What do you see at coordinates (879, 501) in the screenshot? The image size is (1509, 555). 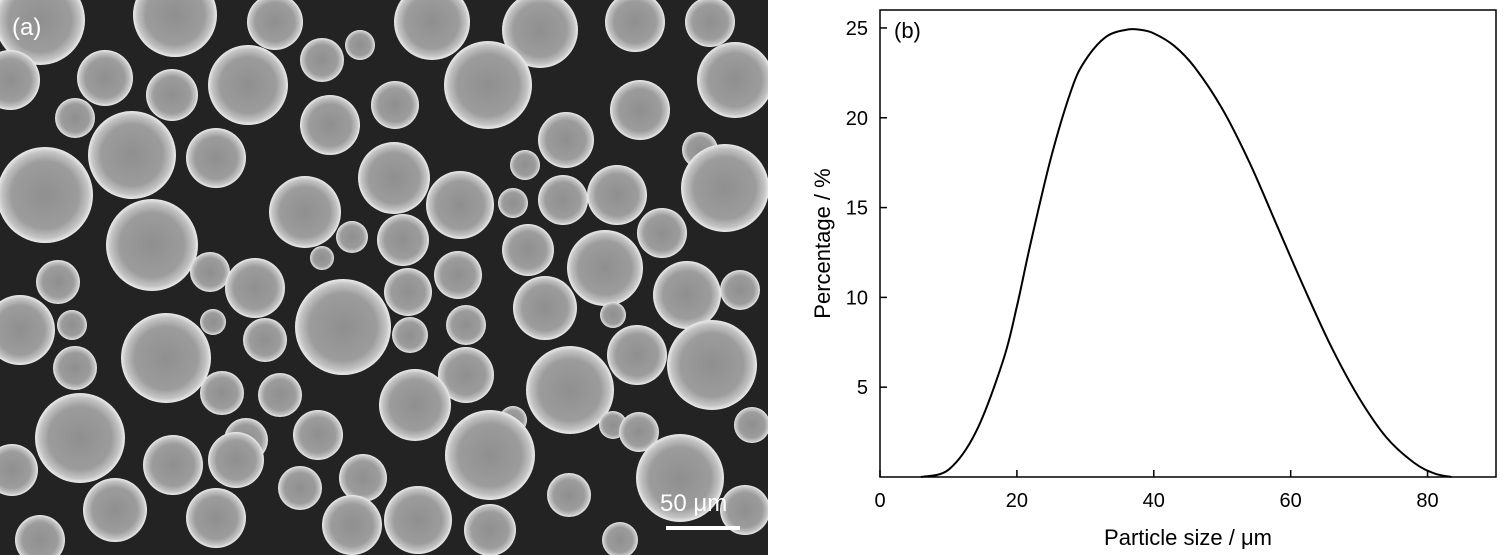 I see `x-tick-label: 0` at bounding box center [879, 501].